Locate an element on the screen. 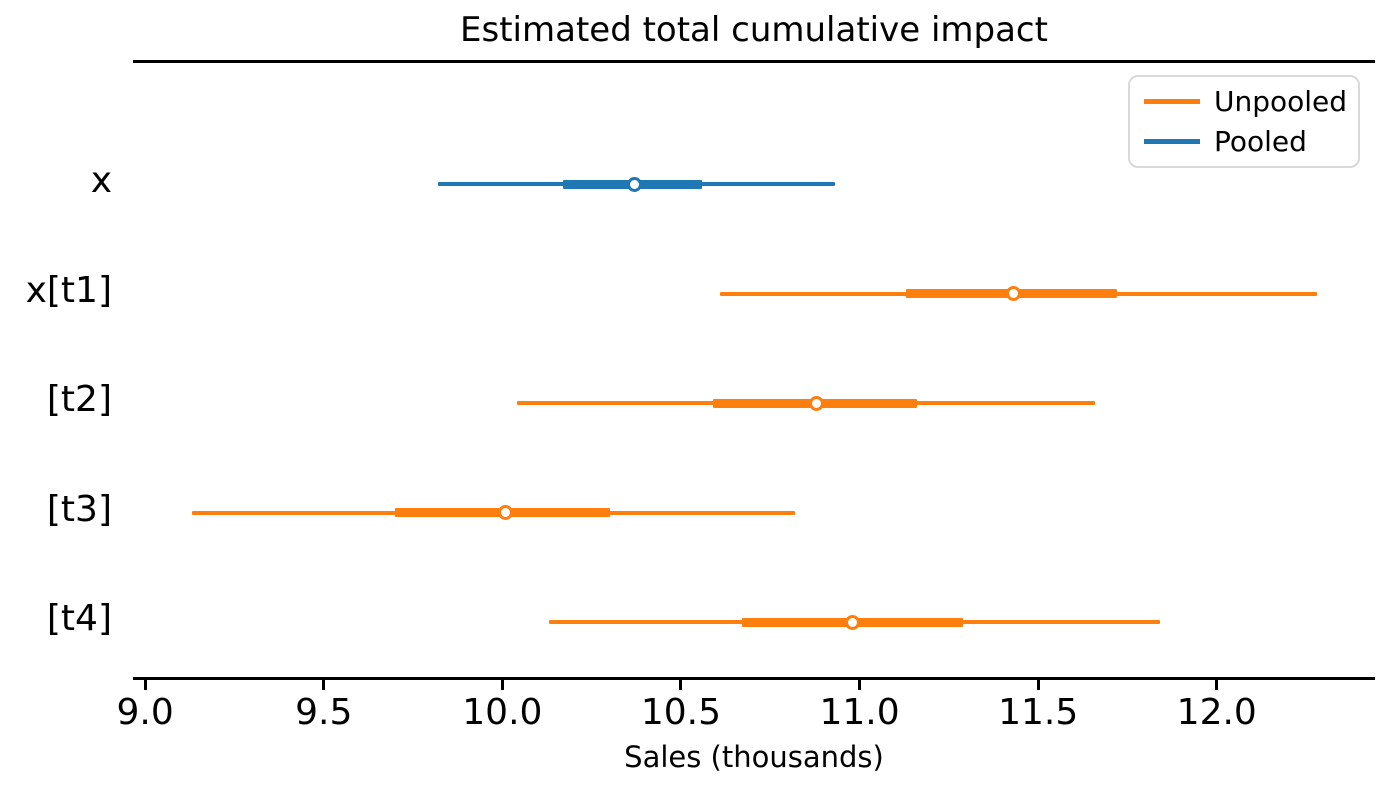 This screenshot has width=1392, height=795. y-tick-label: [t3] is located at coordinates (79, 509).